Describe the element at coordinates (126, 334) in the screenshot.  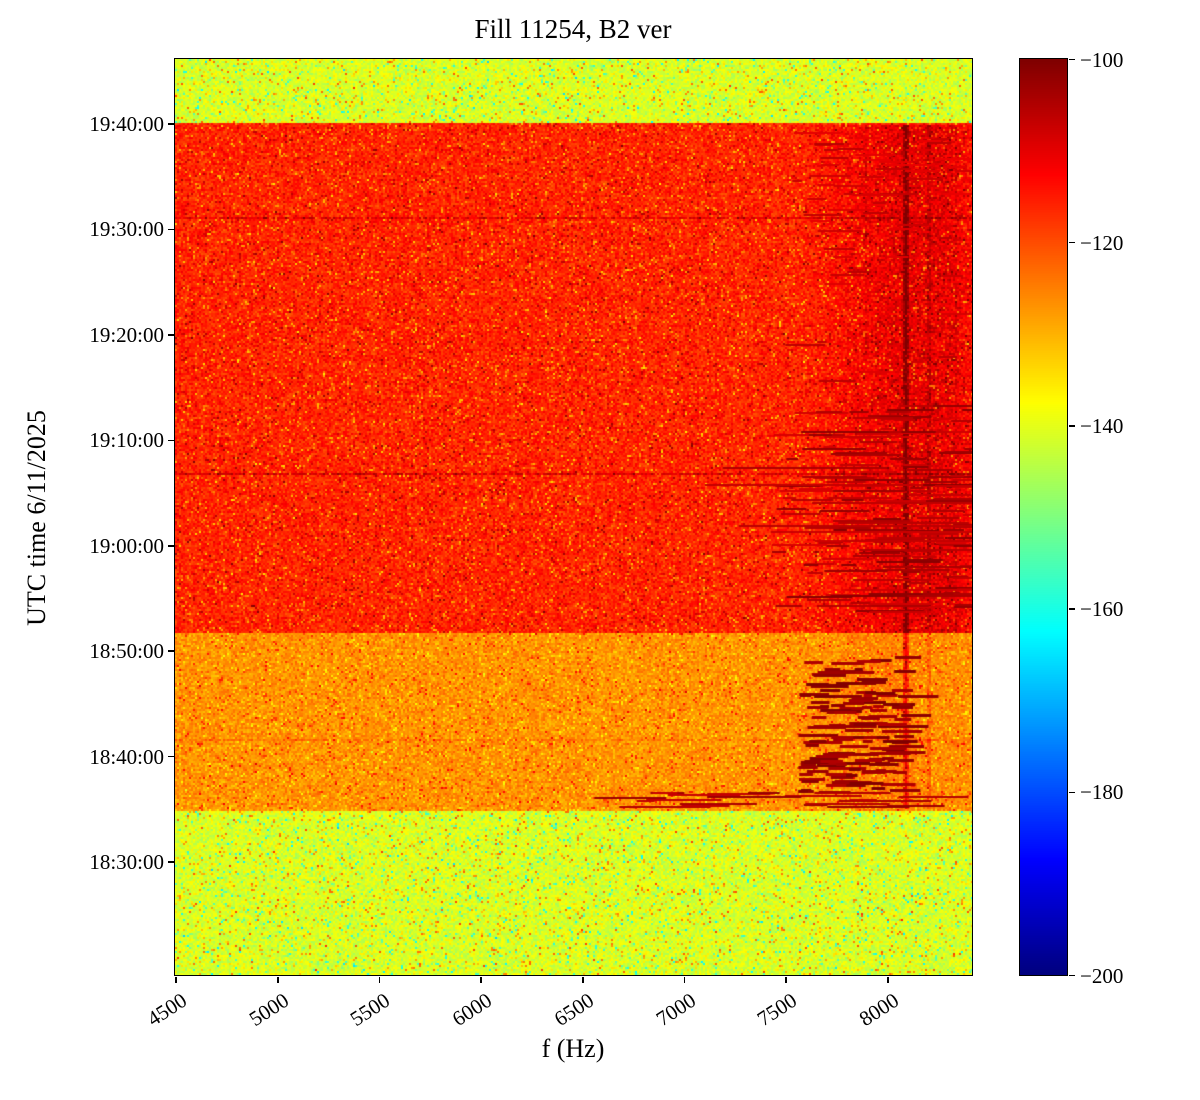
I see `y-tick-label: 19:20:00` at that location.